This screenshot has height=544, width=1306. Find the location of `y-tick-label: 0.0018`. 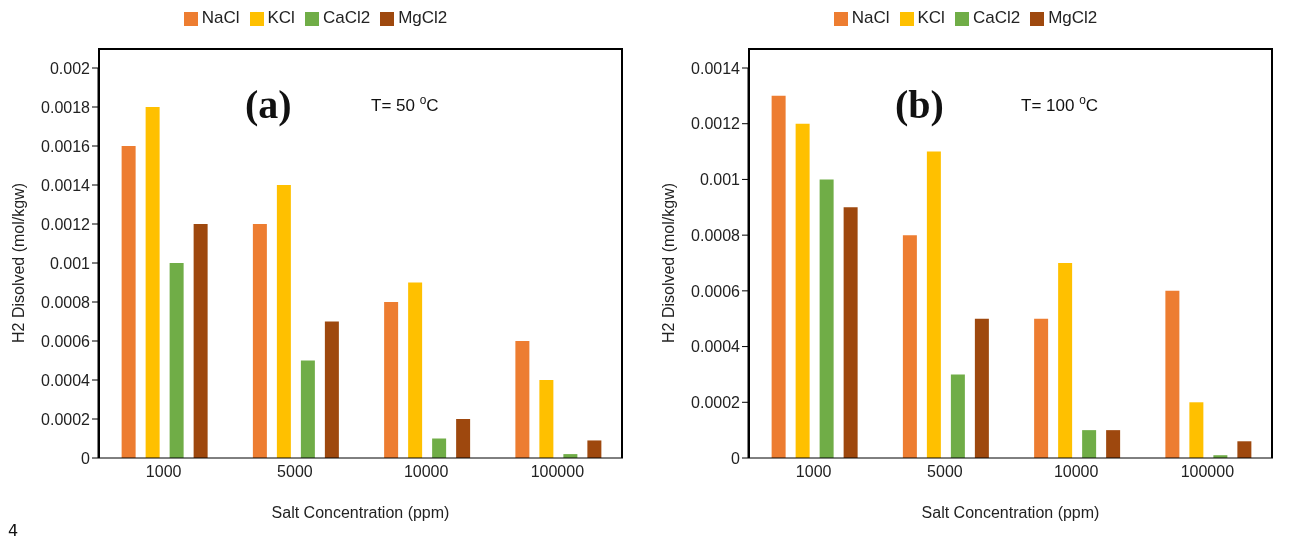

y-tick-label: 0.0018 is located at coordinates (66, 107).